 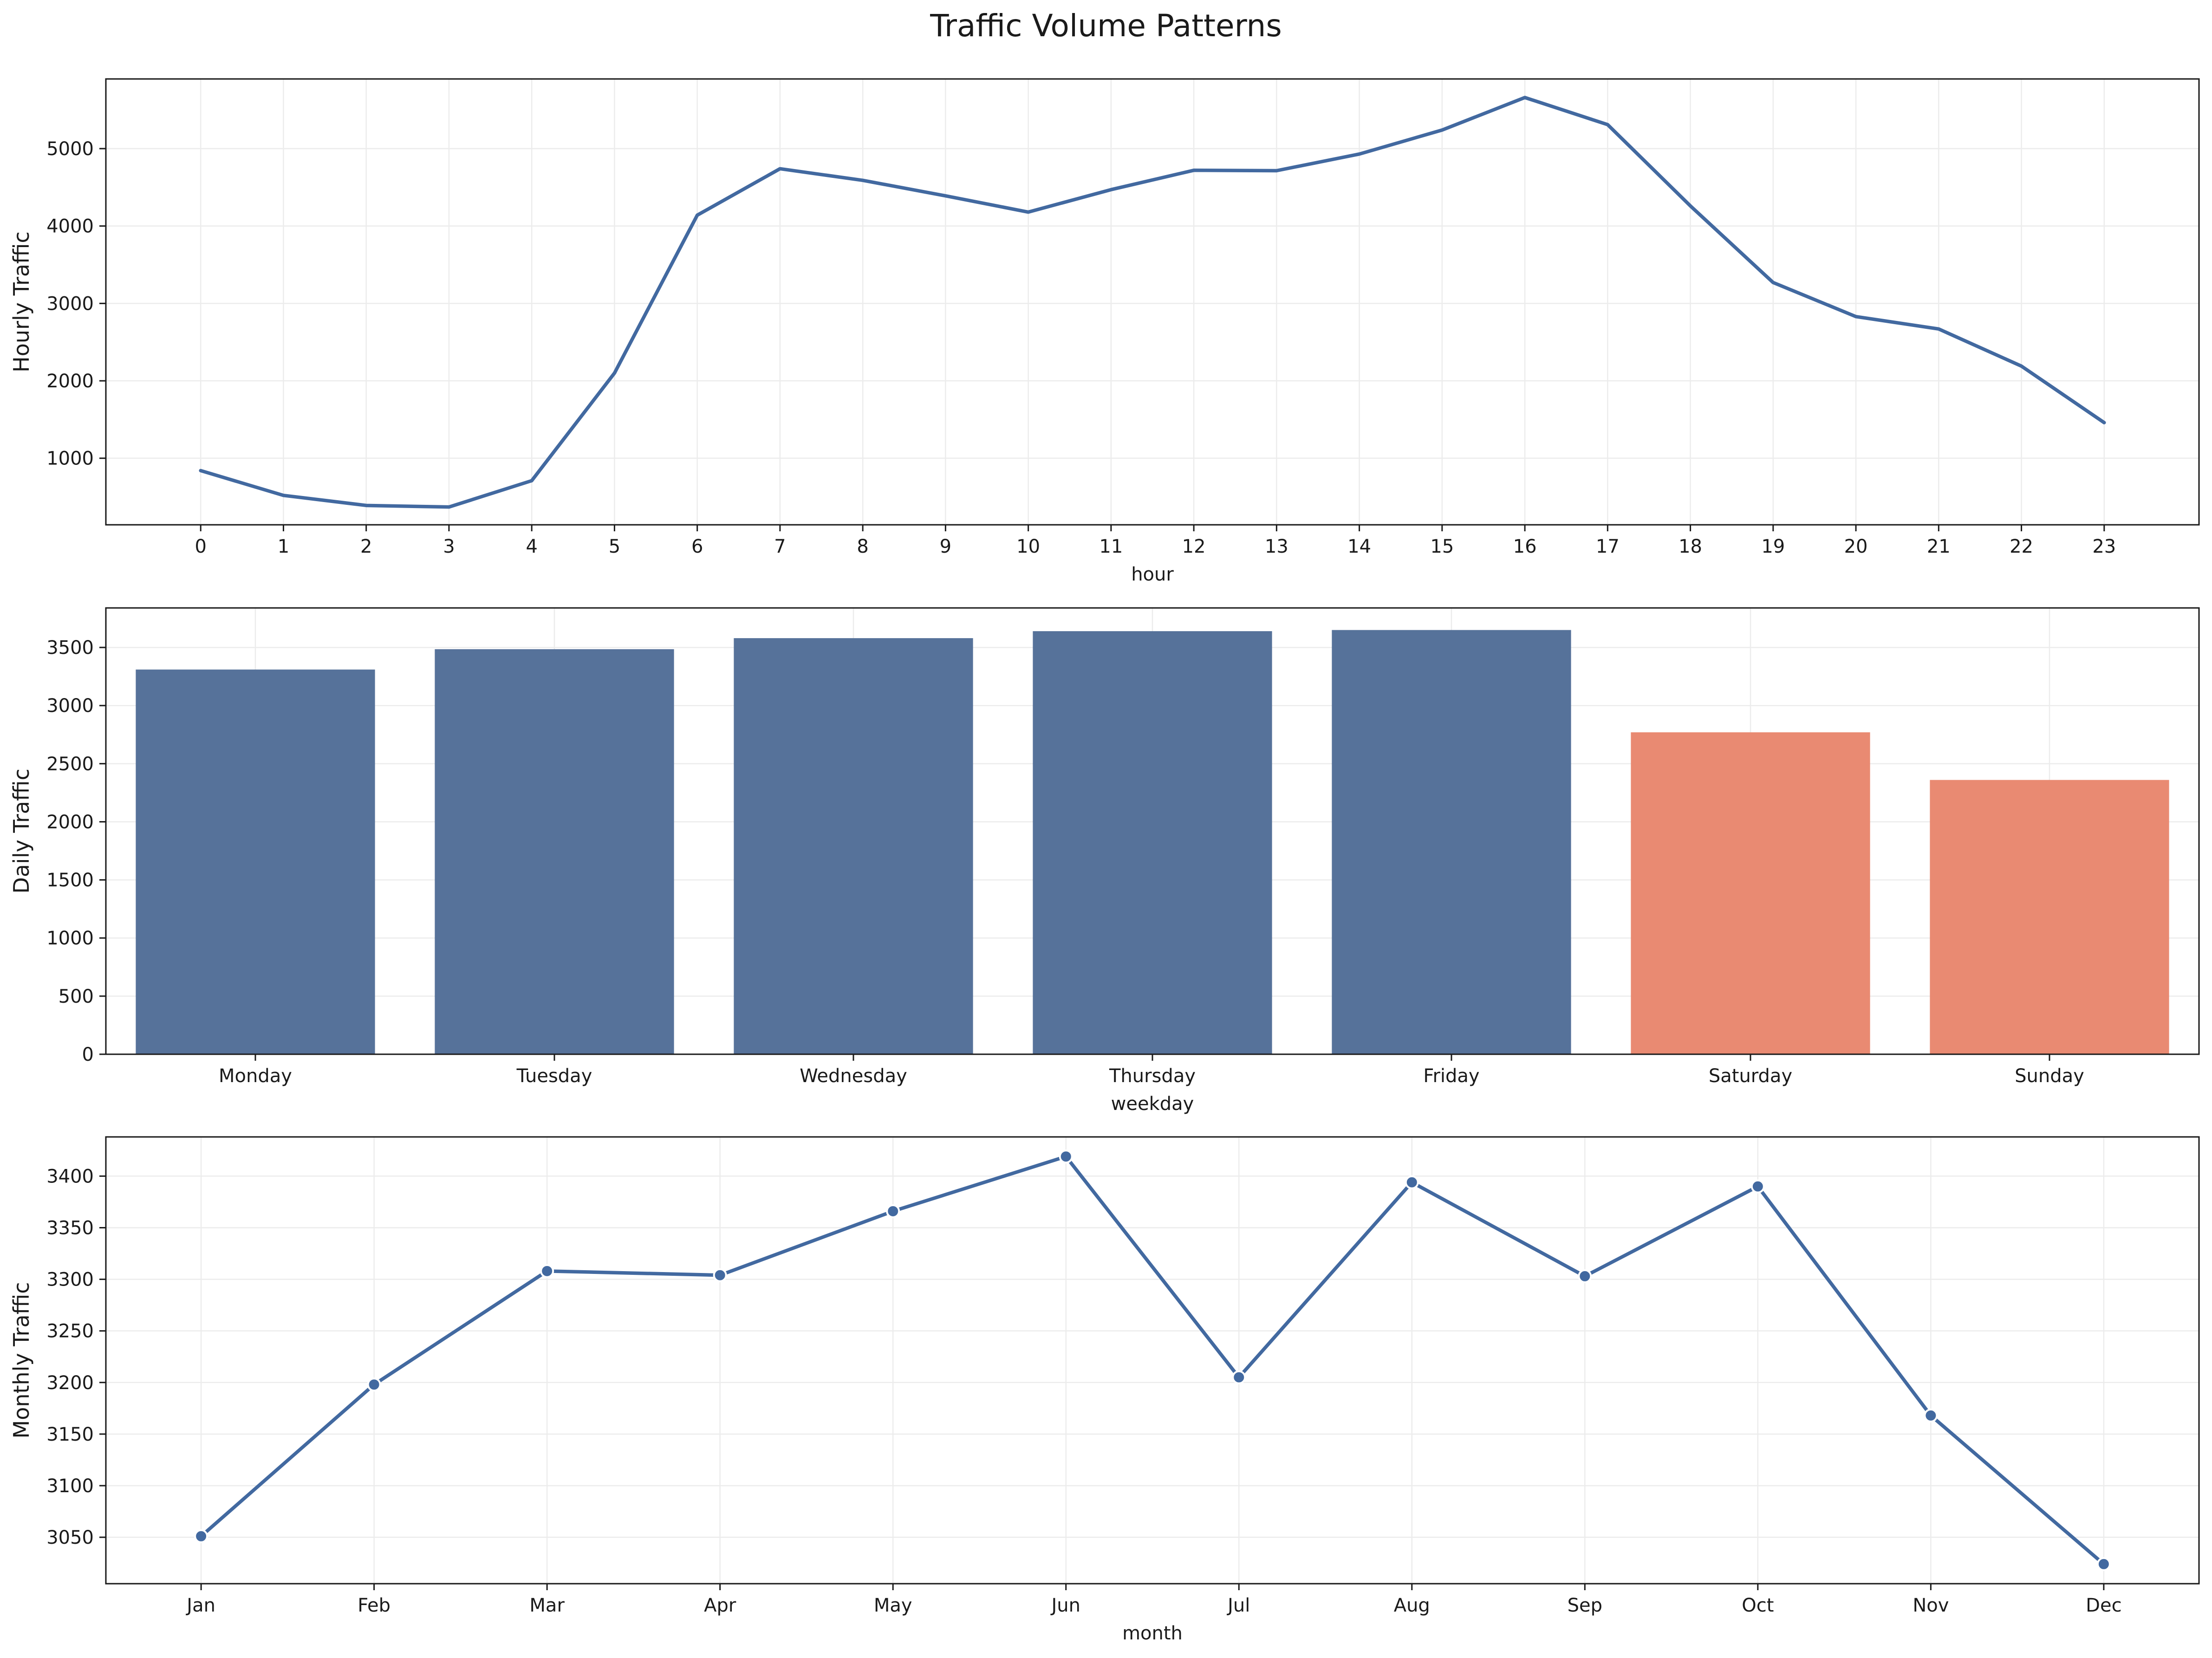 What do you see at coordinates (547, 1271) in the screenshot?
I see `point-mar` at bounding box center [547, 1271].